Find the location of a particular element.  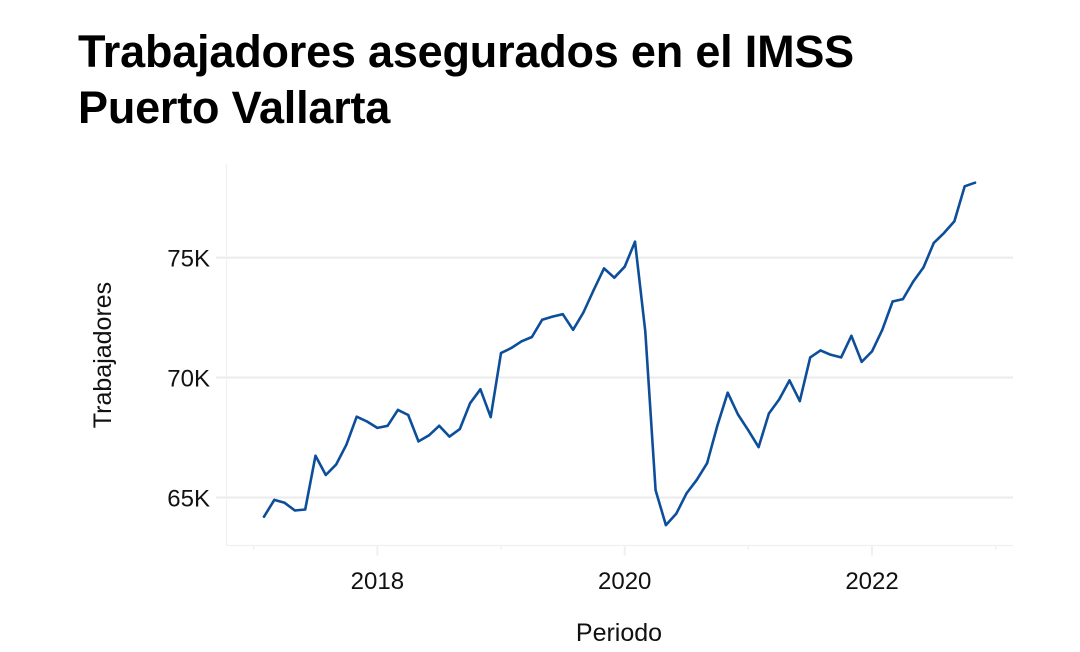

x-tick-label: 2022 is located at coordinates (871, 581).